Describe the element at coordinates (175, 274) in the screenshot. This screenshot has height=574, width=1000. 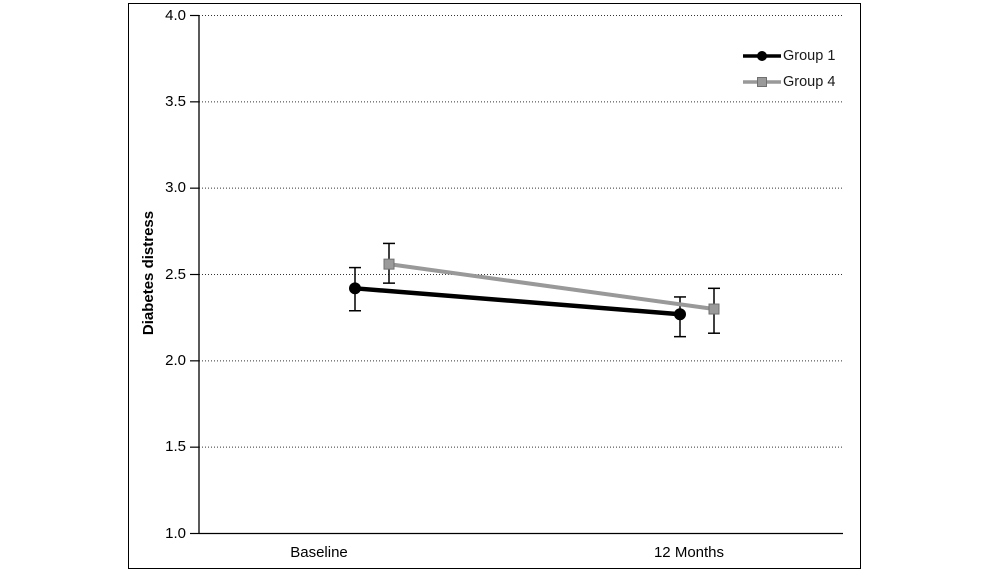
I see `y-tick-label: 2.5` at that location.